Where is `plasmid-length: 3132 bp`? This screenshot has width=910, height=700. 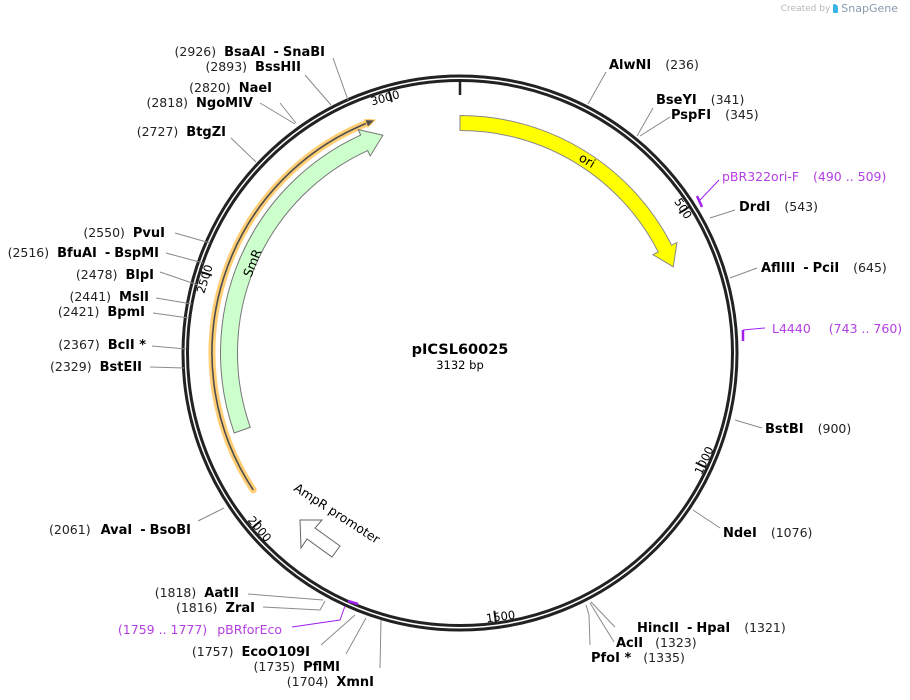 plasmid-length: 3132 bp is located at coordinates (460, 365).